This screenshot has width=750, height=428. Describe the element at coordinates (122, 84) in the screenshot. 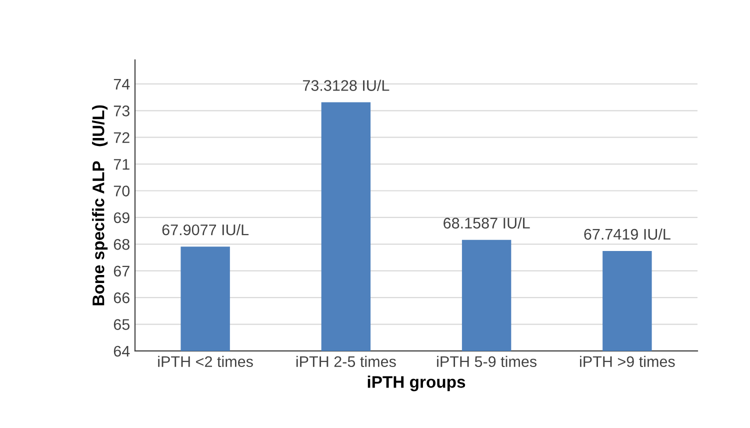

I see `y-tick-label: 74` at that location.